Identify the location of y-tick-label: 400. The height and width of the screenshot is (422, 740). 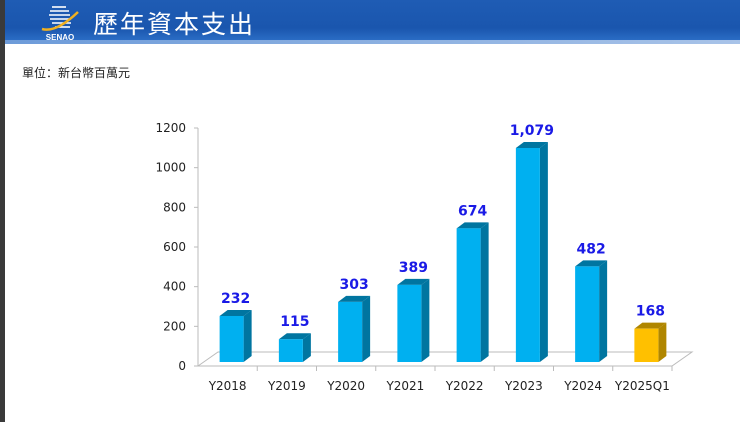
(174, 287).